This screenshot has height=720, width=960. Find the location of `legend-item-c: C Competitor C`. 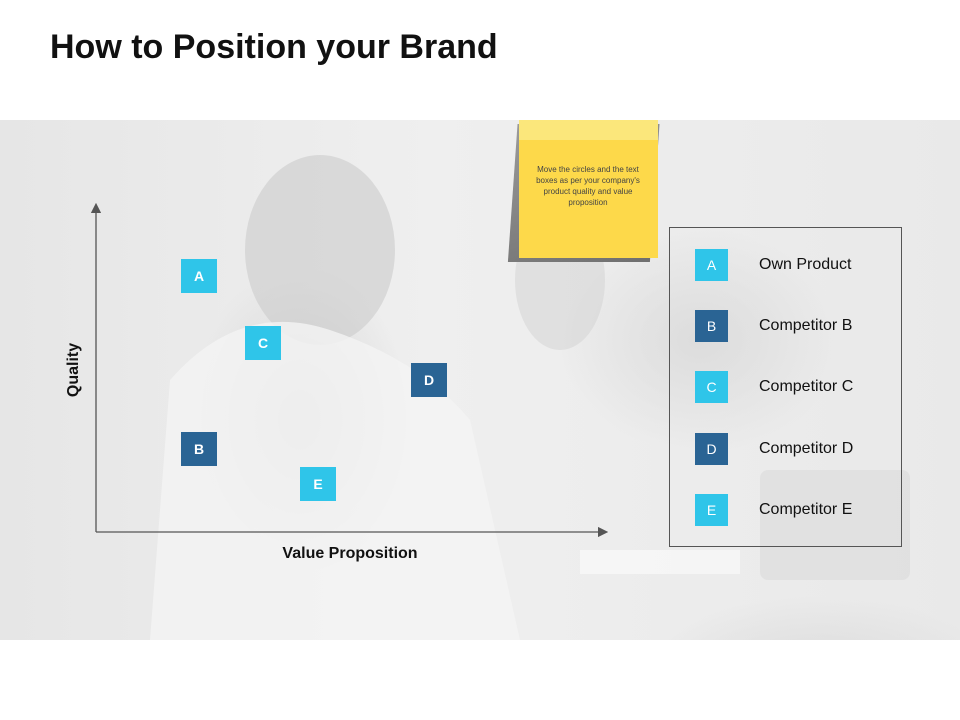

legend-item-c: C Competitor C is located at coordinates (795, 387).